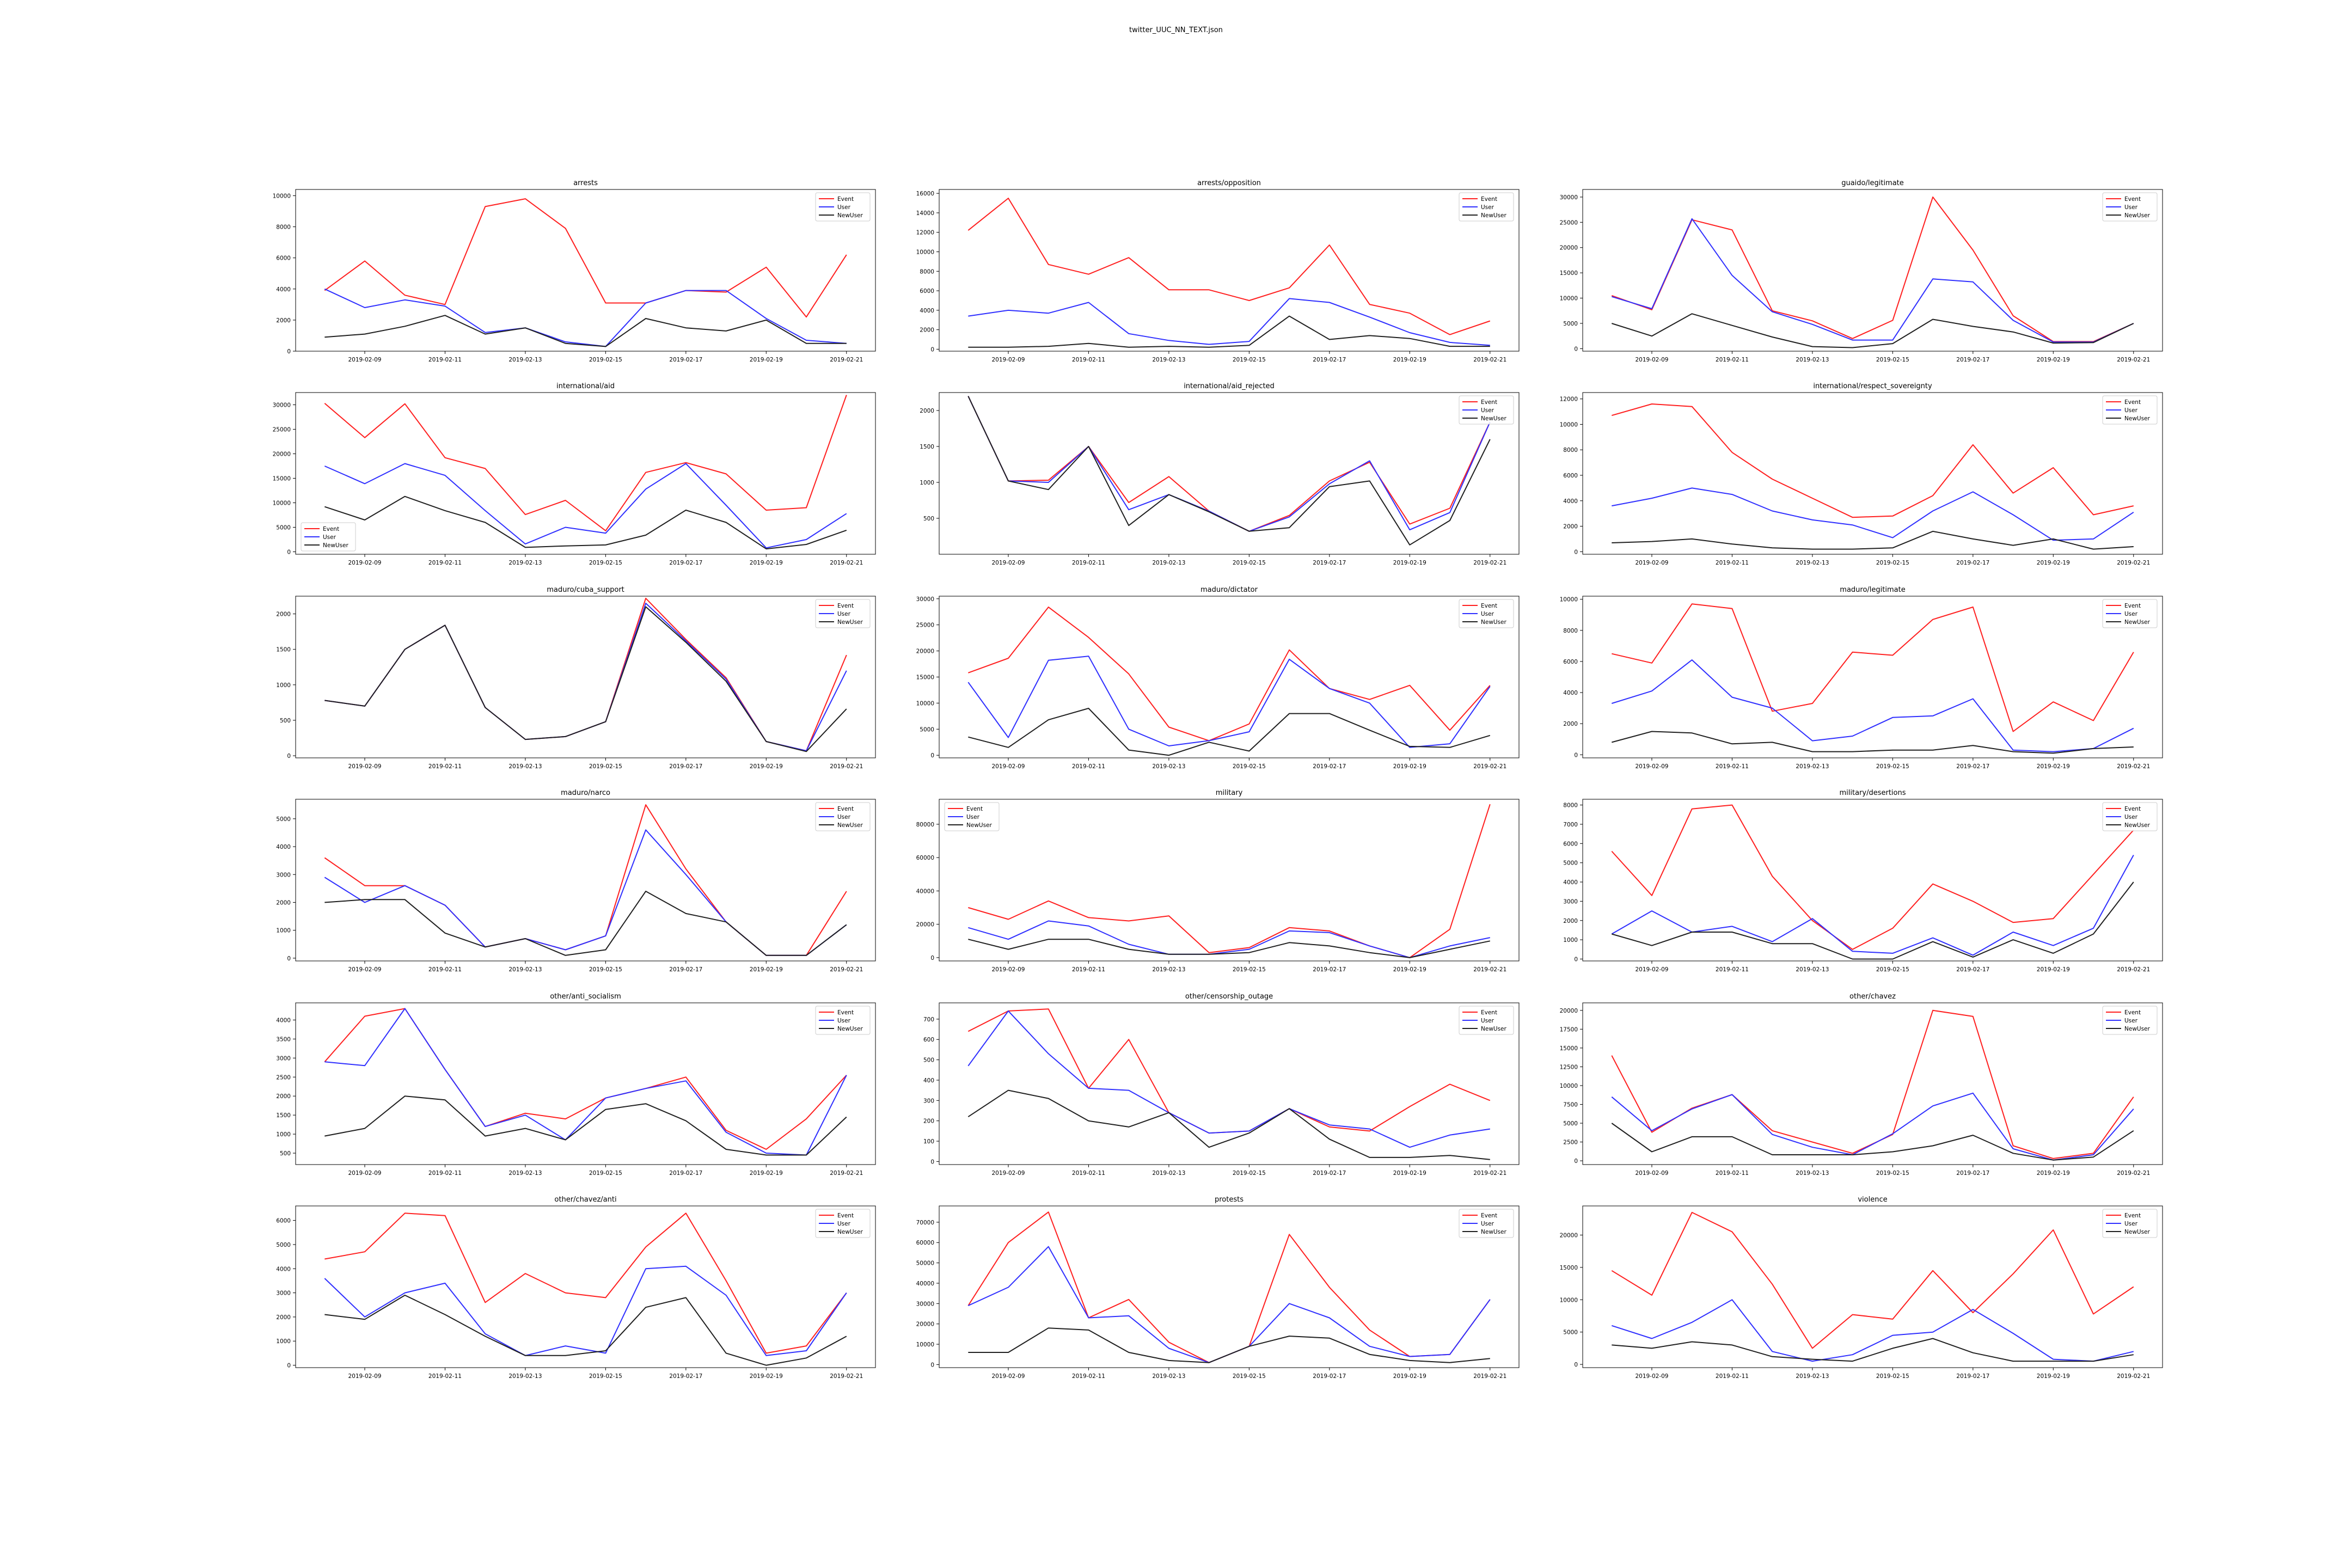 The height and width of the screenshot is (1568, 2352). I want to click on y-tick-label: 2500, so click(283, 1077).